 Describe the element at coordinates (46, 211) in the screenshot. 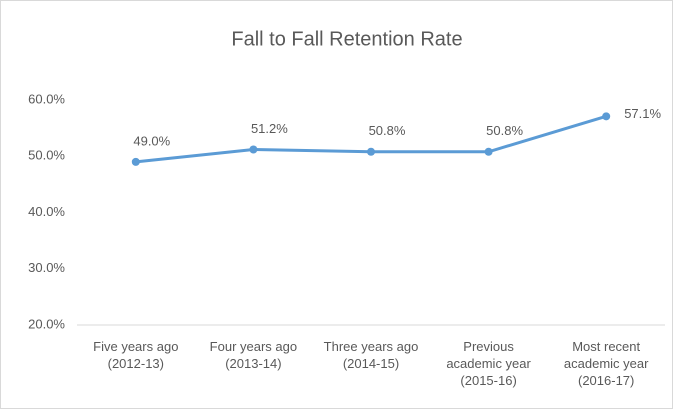

I see `y-tick-label: 40.0%` at that location.